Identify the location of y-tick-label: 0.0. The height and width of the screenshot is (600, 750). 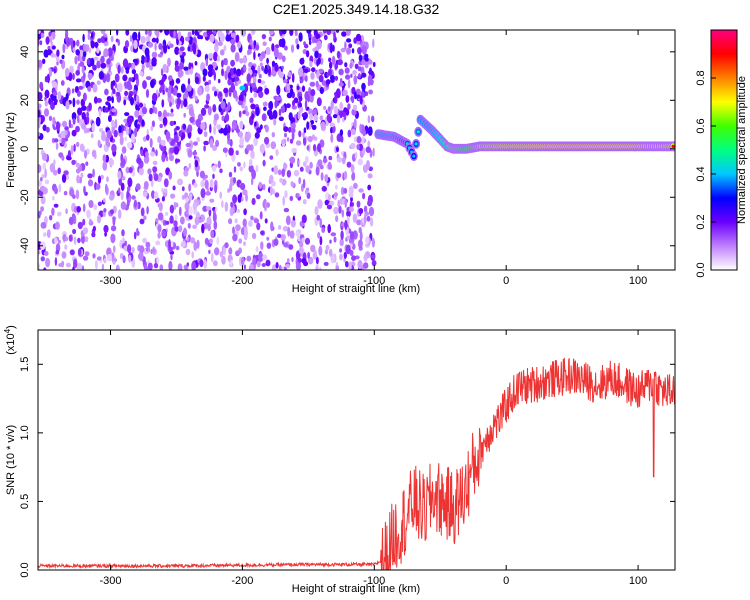
(25, 569).